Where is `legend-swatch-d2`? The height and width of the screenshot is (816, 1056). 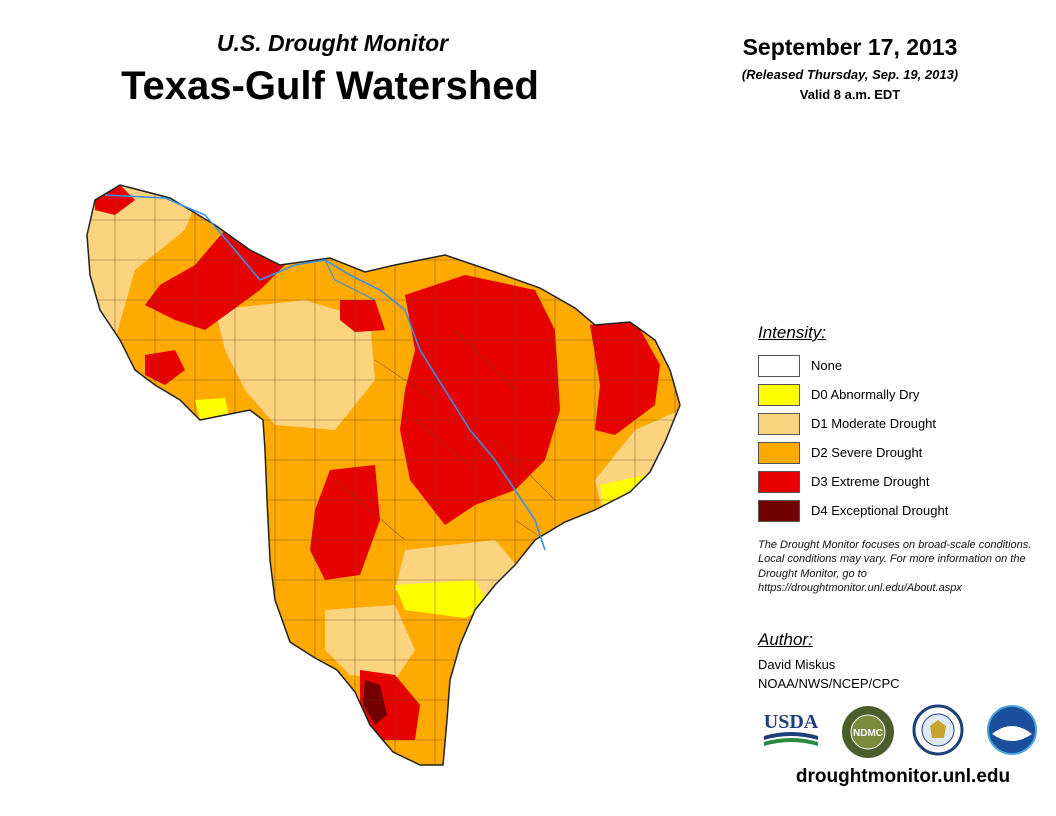
legend-swatch-d2 is located at coordinates (779, 452).